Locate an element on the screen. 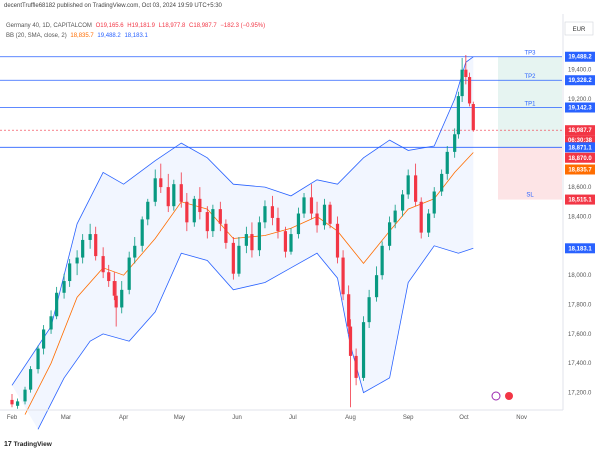  bb-basis-value: 18,835.7 is located at coordinates (82, 36).